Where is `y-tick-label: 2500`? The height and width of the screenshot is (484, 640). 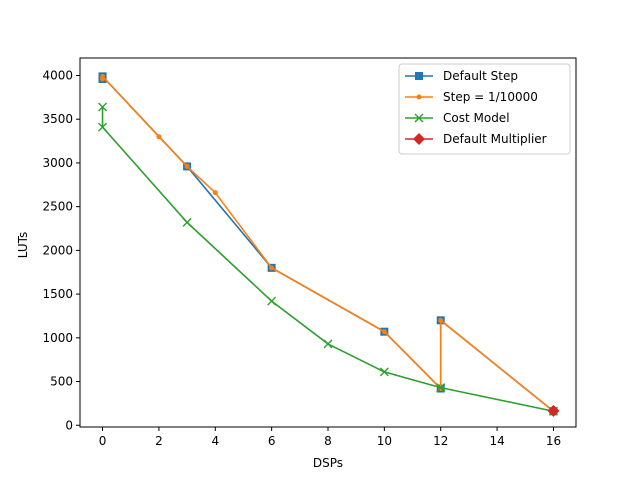
y-tick-label: 2500 is located at coordinates (57, 207).